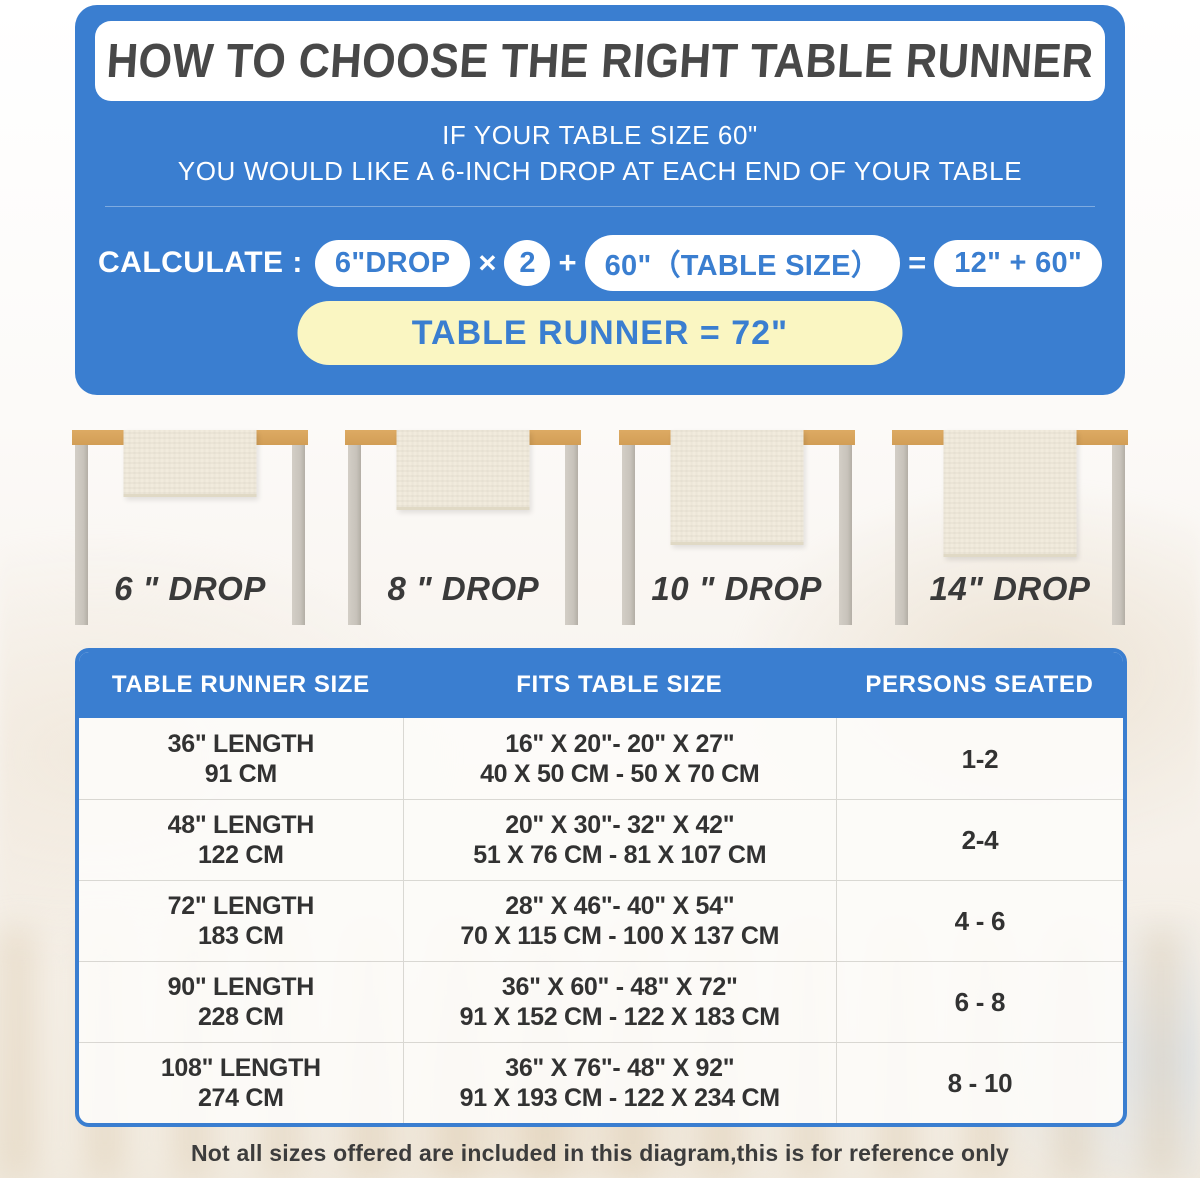  What do you see at coordinates (240, 684) in the screenshot?
I see `header-runner-size: TABLE RUNNER SIZE` at bounding box center [240, 684].